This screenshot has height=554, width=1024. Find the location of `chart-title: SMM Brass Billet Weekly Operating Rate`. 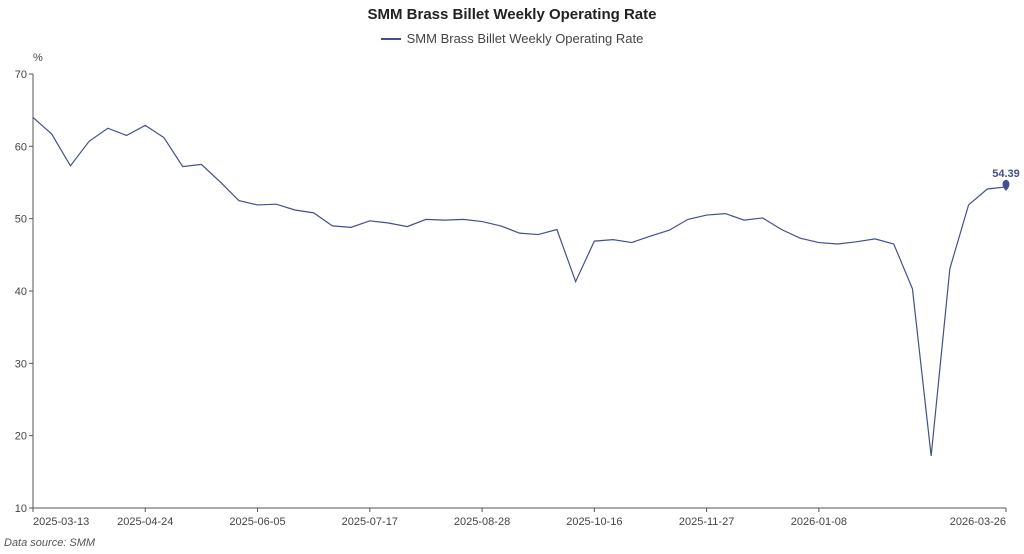

chart-title: SMM Brass Billet Weekly Operating Rate is located at coordinates (512, 14).